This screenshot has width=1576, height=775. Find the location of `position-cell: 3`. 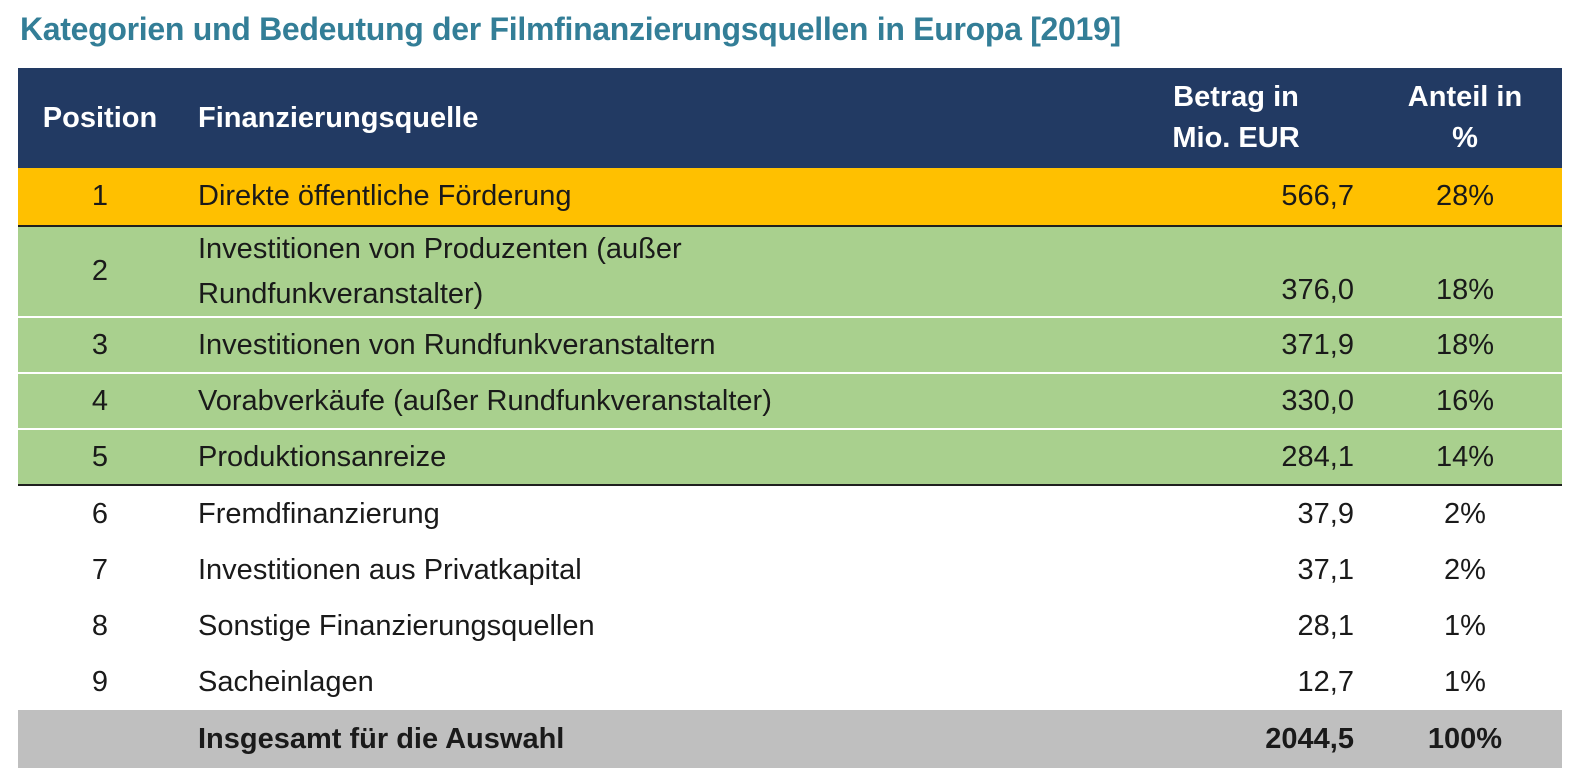

position-cell: 3 is located at coordinates (100, 344).